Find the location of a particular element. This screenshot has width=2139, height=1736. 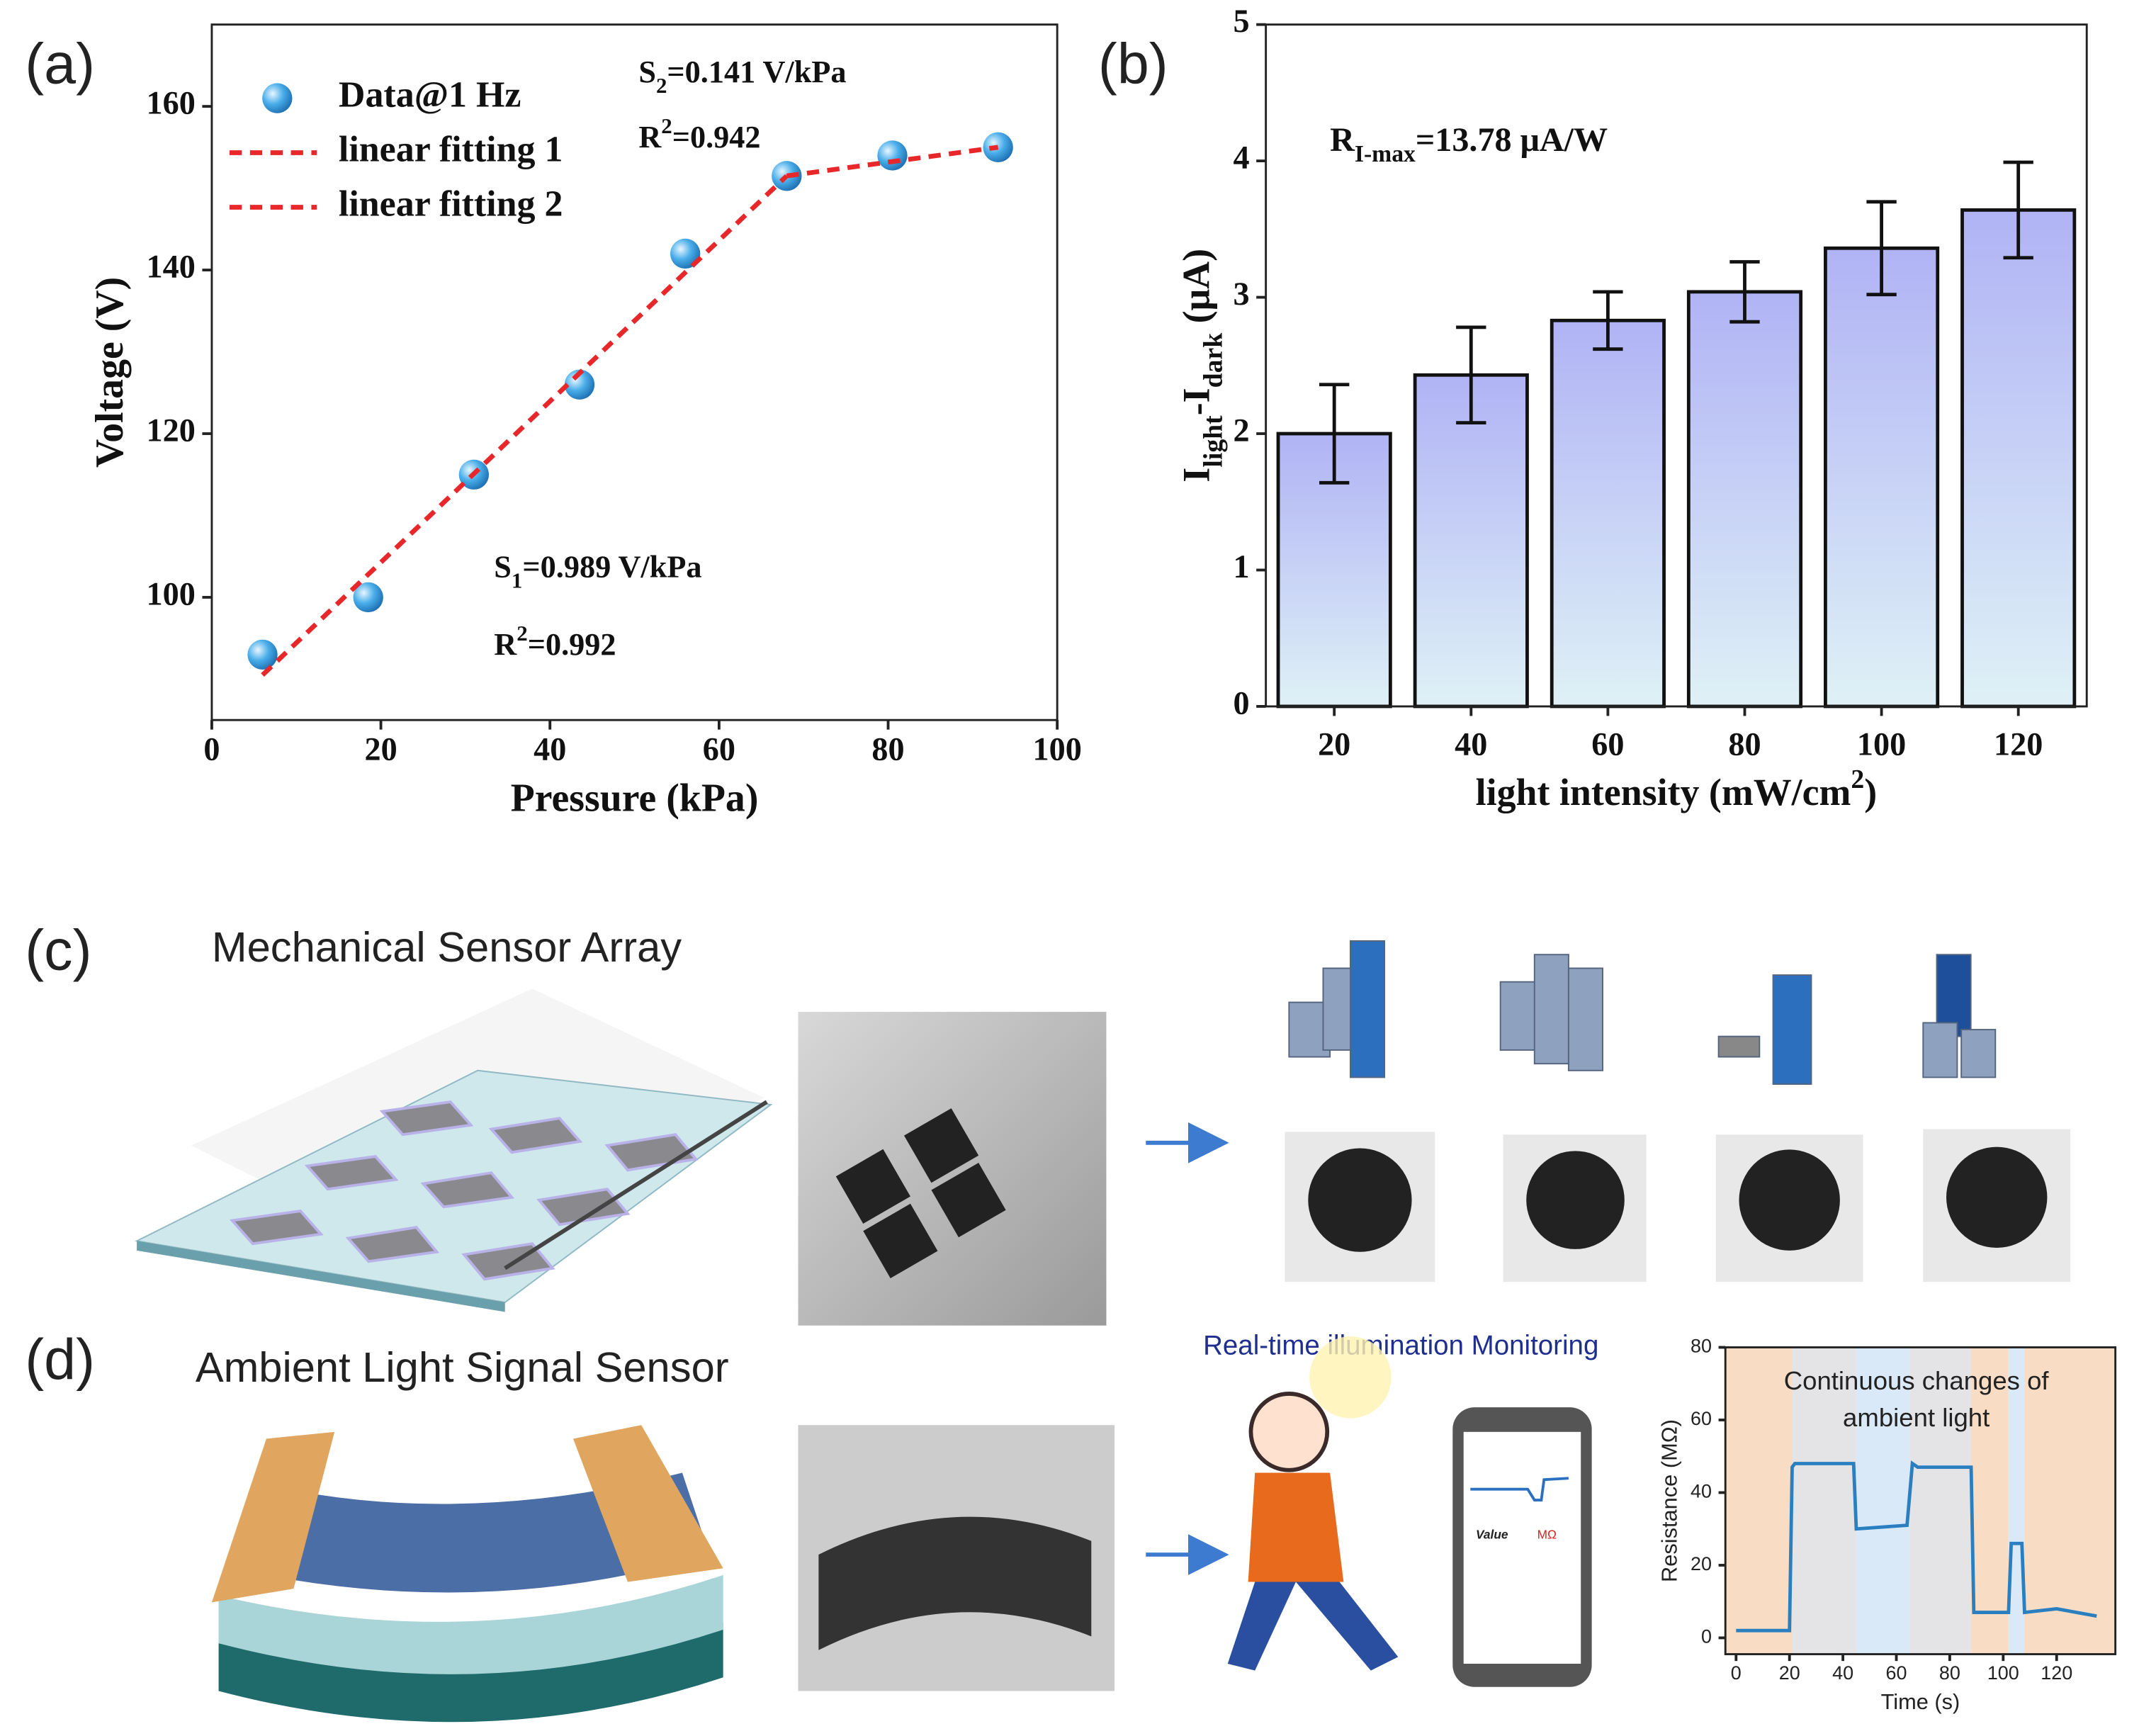

text-segment: I is located at coordinates (1196, 475).